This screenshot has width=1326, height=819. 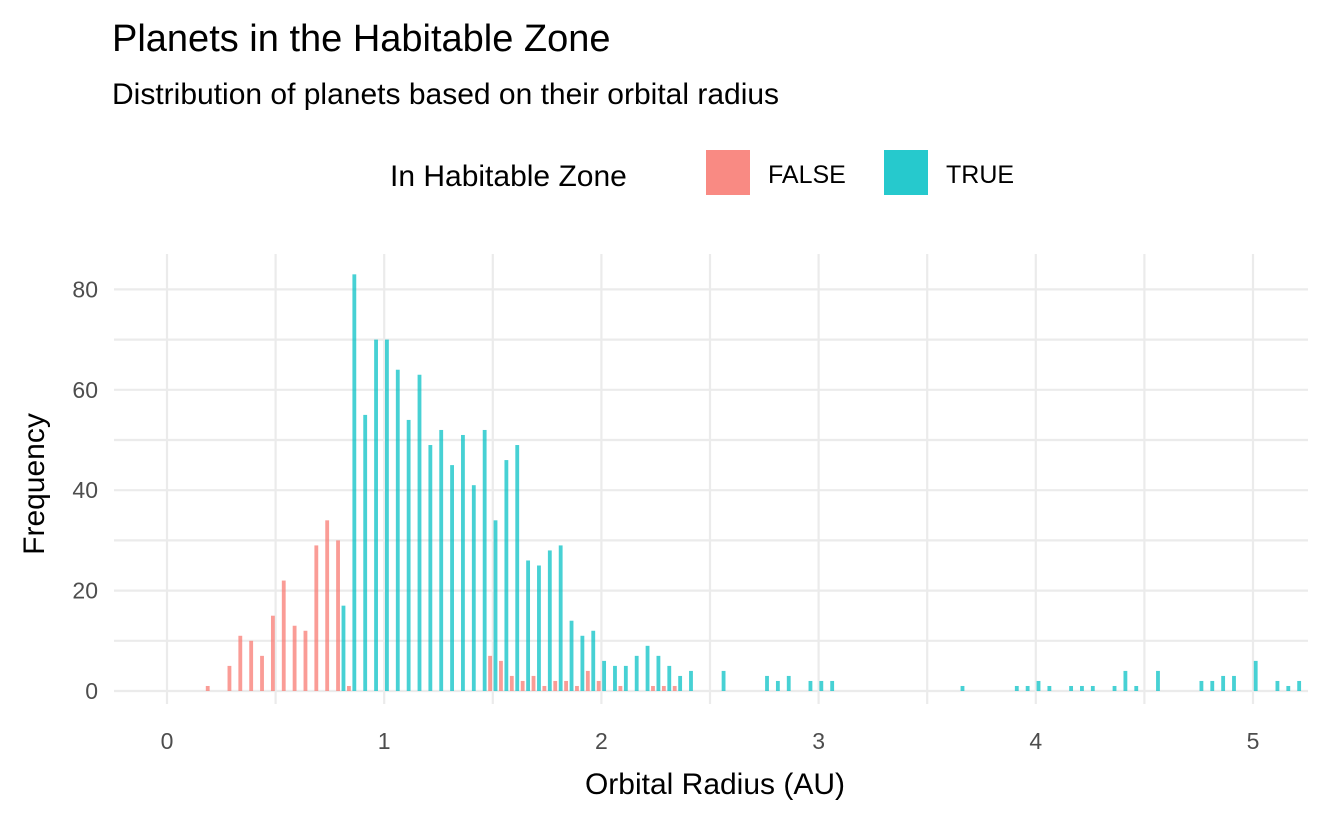 What do you see at coordinates (361, 39) in the screenshot?
I see `chart-title: Planets in the Habitable Zone` at bounding box center [361, 39].